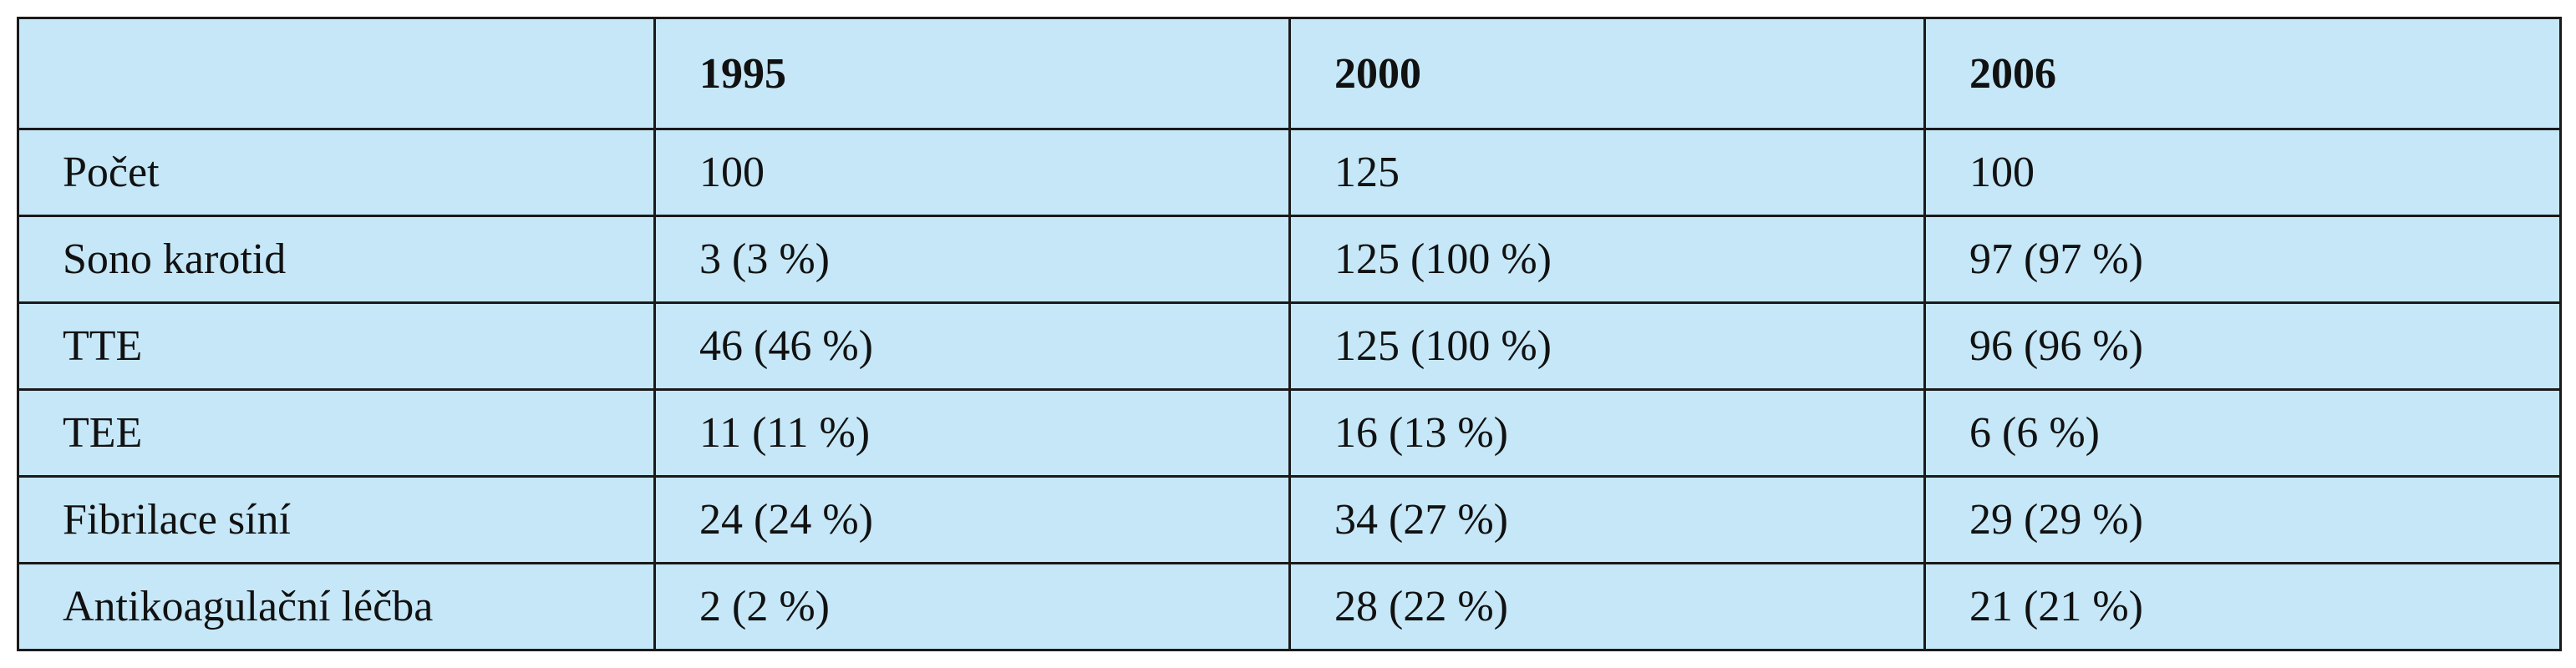  Describe the element at coordinates (972, 606) in the screenshot. I see `table-cell: 2 (2 %)` at that location.